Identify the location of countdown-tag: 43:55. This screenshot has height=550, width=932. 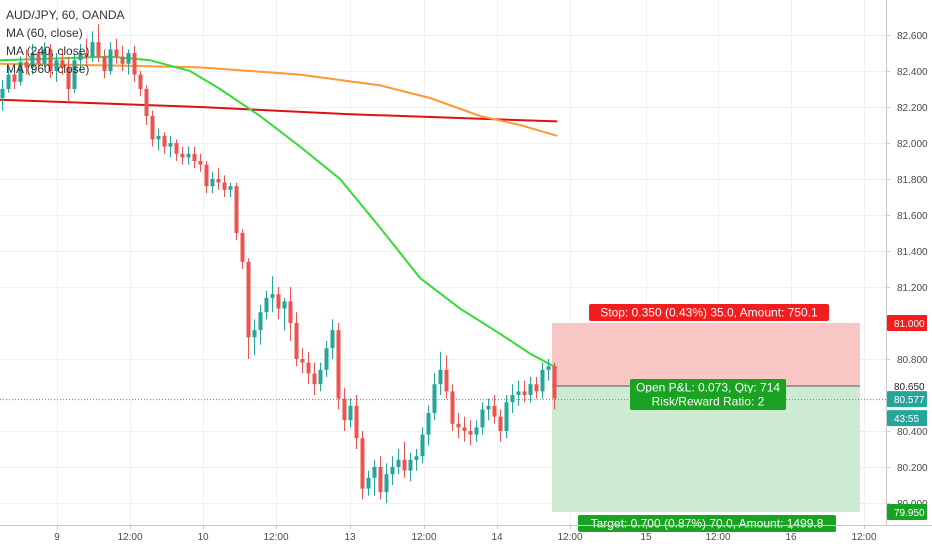
(907, 418).